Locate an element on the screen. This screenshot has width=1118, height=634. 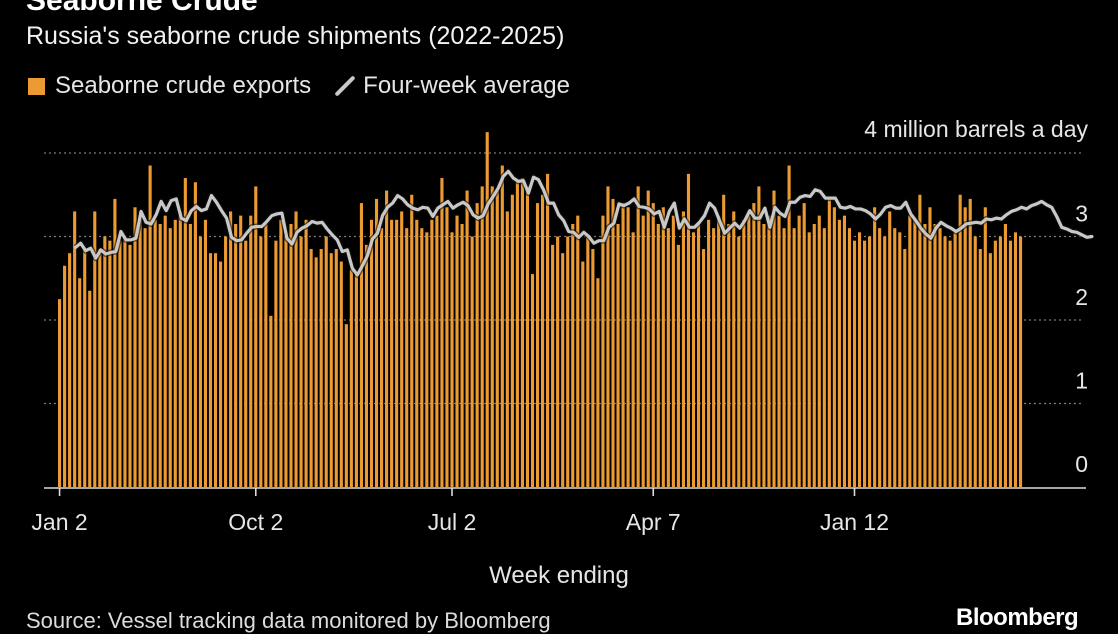
x-tick-label: Jan 12 is located at coordinates (854, 522).